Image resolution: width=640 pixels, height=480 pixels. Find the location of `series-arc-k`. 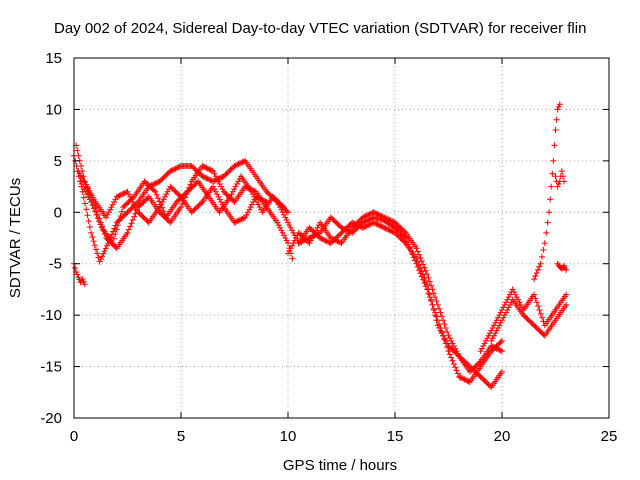

series-arc-k is located at coordinates (547, 192).